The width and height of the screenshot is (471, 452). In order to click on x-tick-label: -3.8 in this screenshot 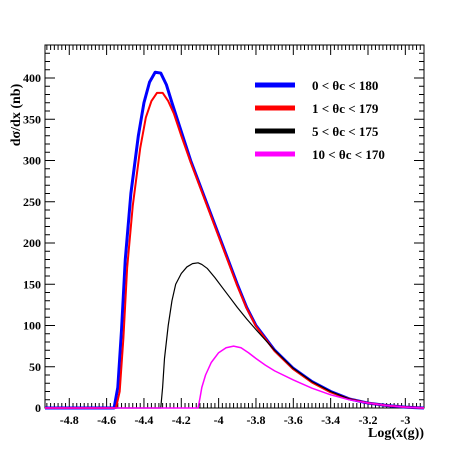, I will do `click(255, 420)`.